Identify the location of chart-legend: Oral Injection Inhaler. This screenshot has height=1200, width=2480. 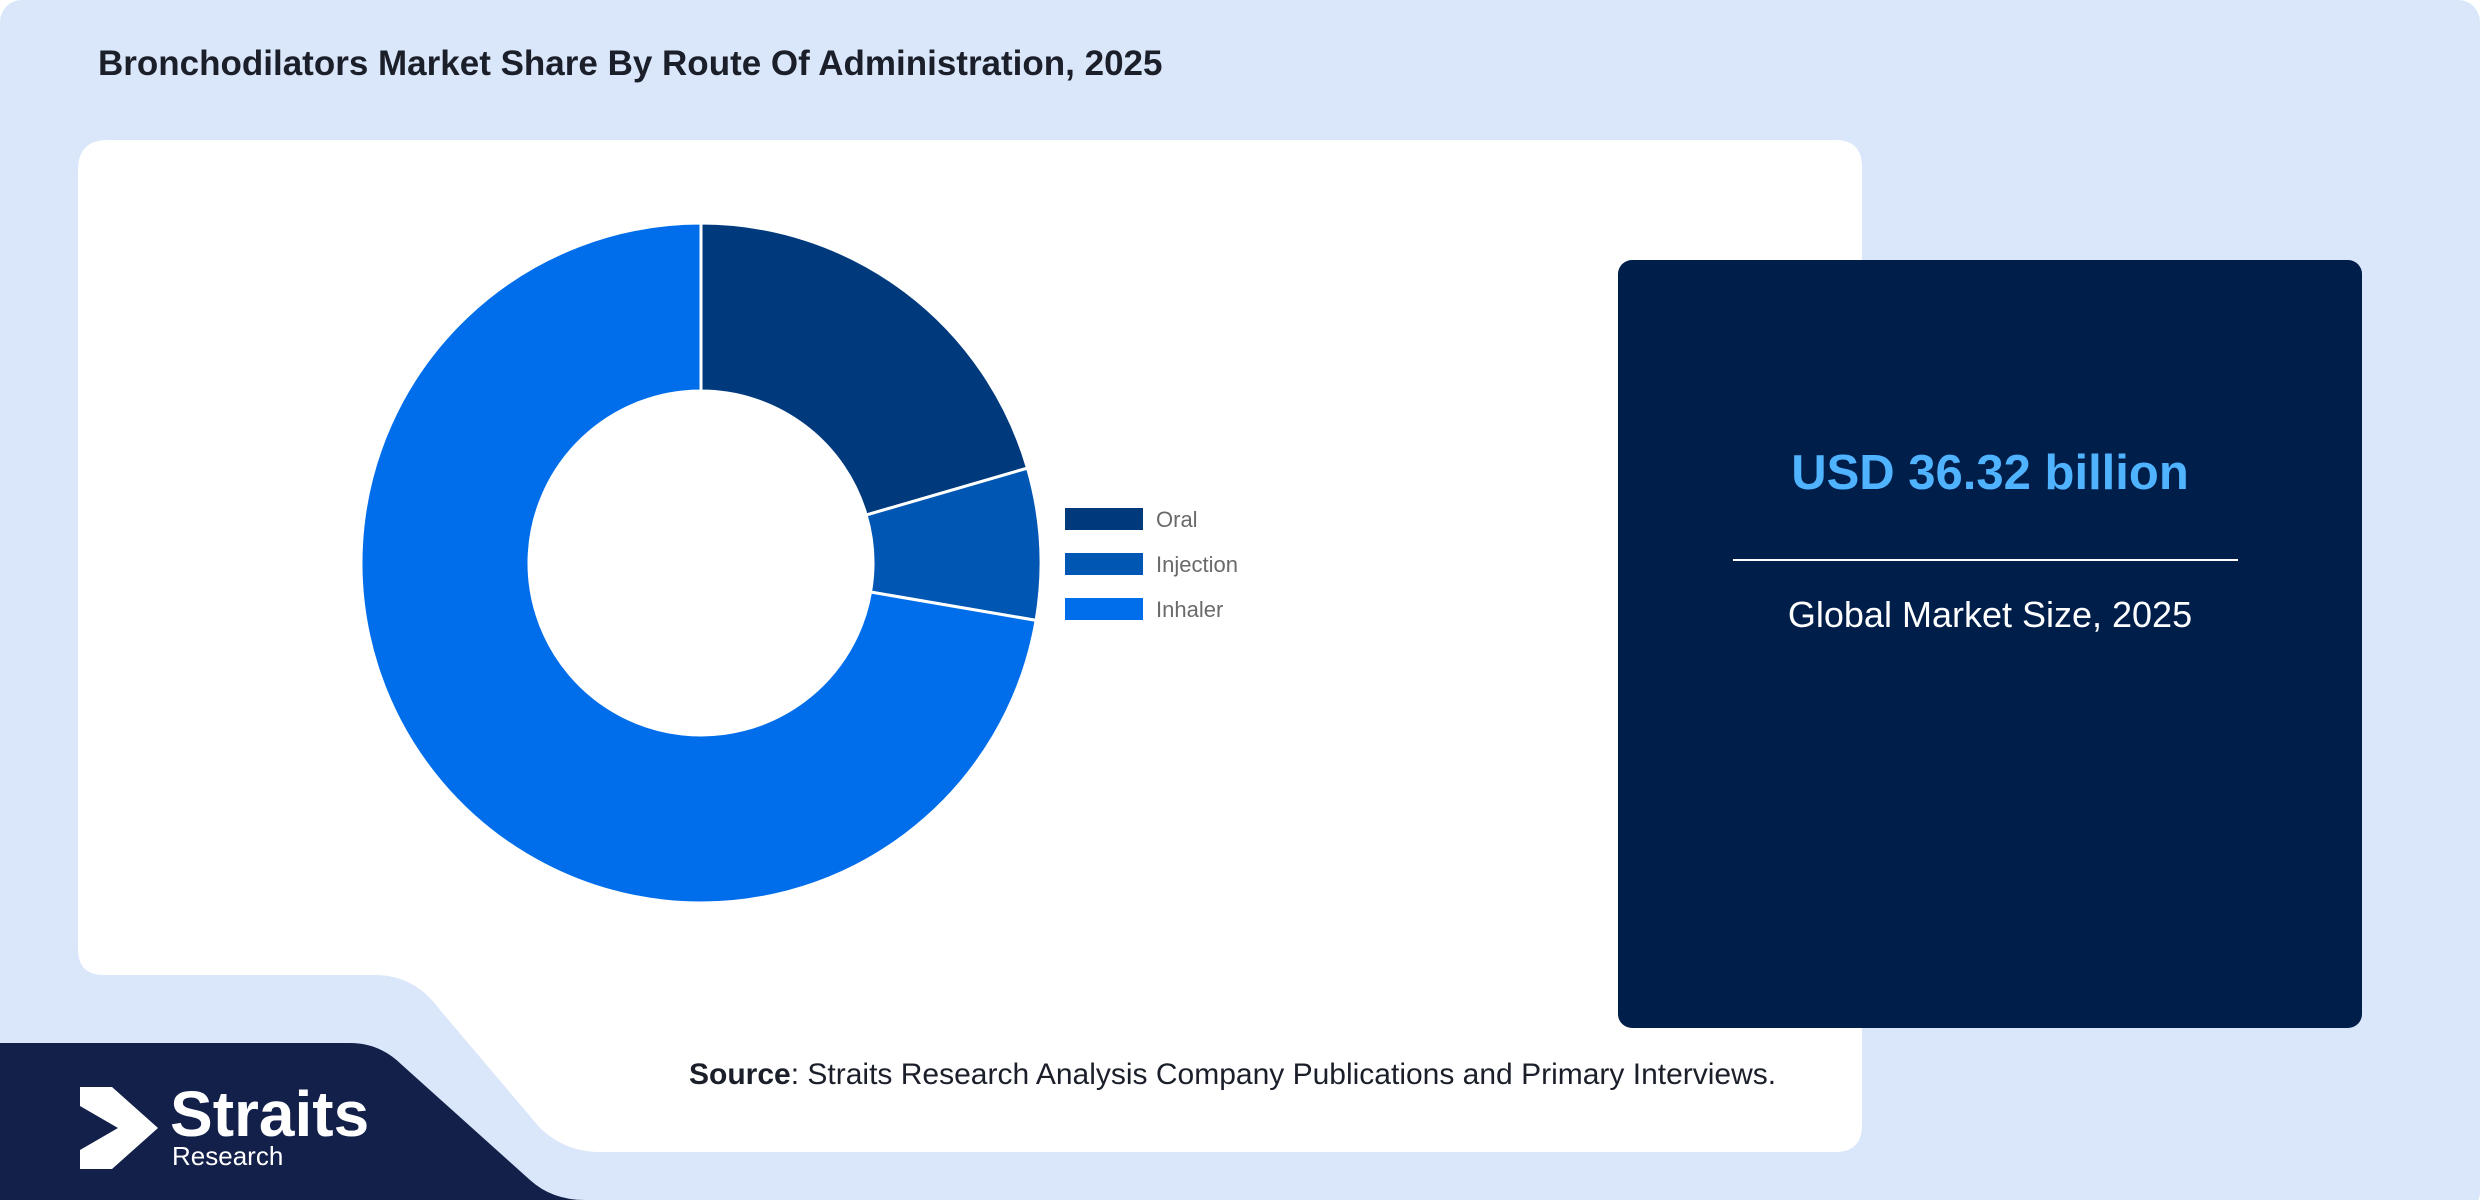
(1151, 564).